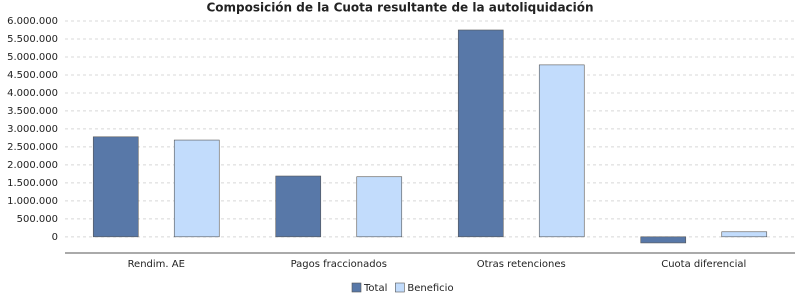 The image size is (800, 300). What do you see at coordinates (32, 75) in the screenshot?
I see `y-tick-label: 4.500.000` at bounding box center [32, 75].